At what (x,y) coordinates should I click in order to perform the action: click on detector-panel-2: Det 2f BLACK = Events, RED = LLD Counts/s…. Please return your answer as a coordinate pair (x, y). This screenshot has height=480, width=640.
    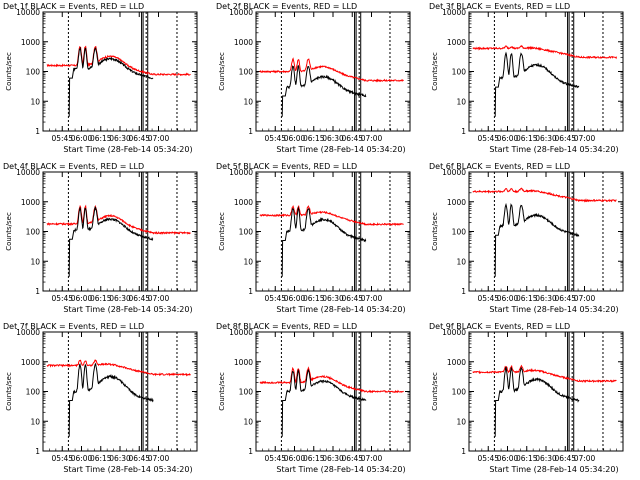
    Looking at the image, I should click on (319, 80).